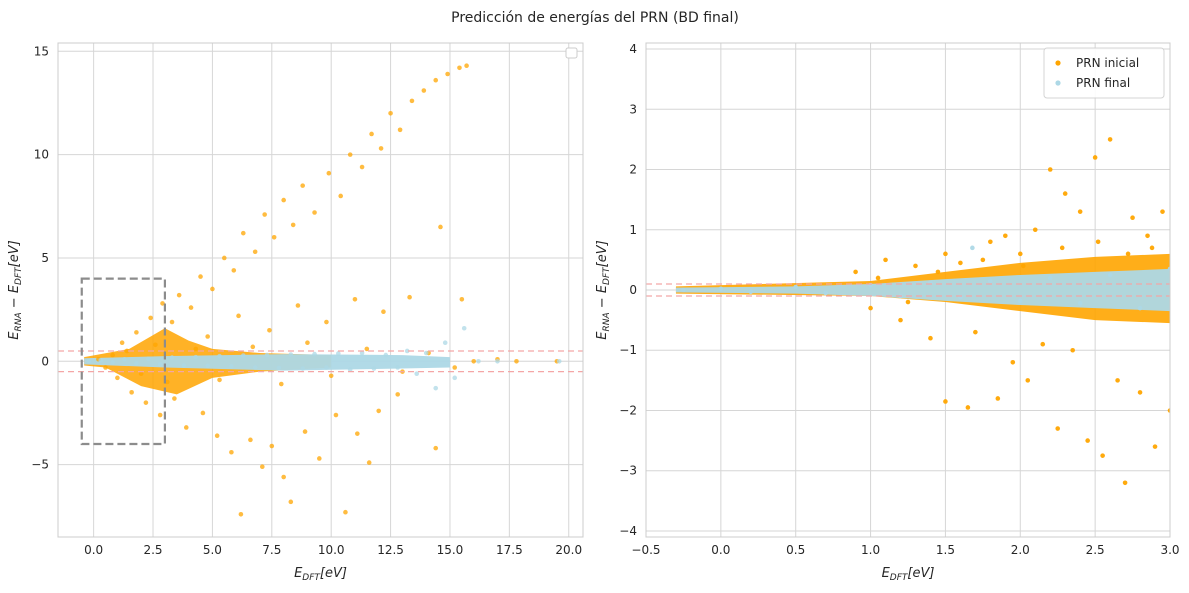  Describe the element at coordinates (1058, 63) in the screenshot. I see `legend-marker-inicial` at that location.